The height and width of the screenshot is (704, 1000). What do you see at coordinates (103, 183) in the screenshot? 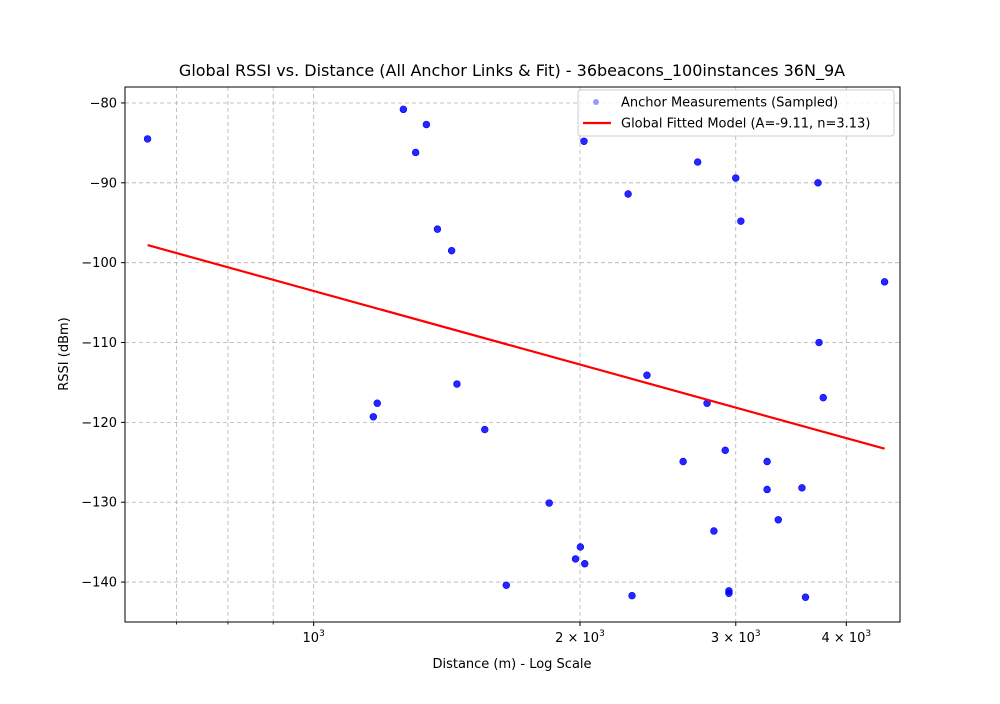
I see `y-tick-label: −90` at bounding box center [103, 183].